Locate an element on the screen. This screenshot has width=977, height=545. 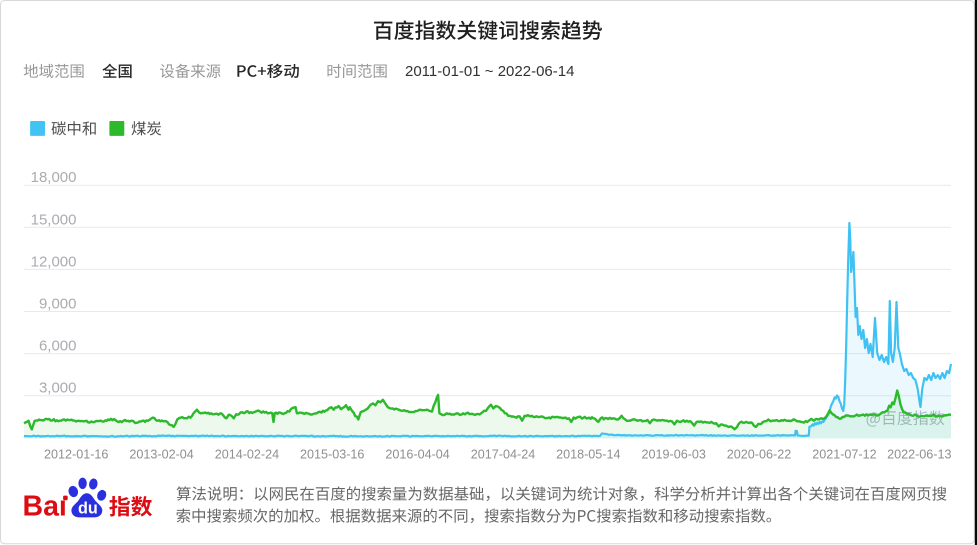
svg-text: 2014-02-24 is located at coordinates (247, 455).